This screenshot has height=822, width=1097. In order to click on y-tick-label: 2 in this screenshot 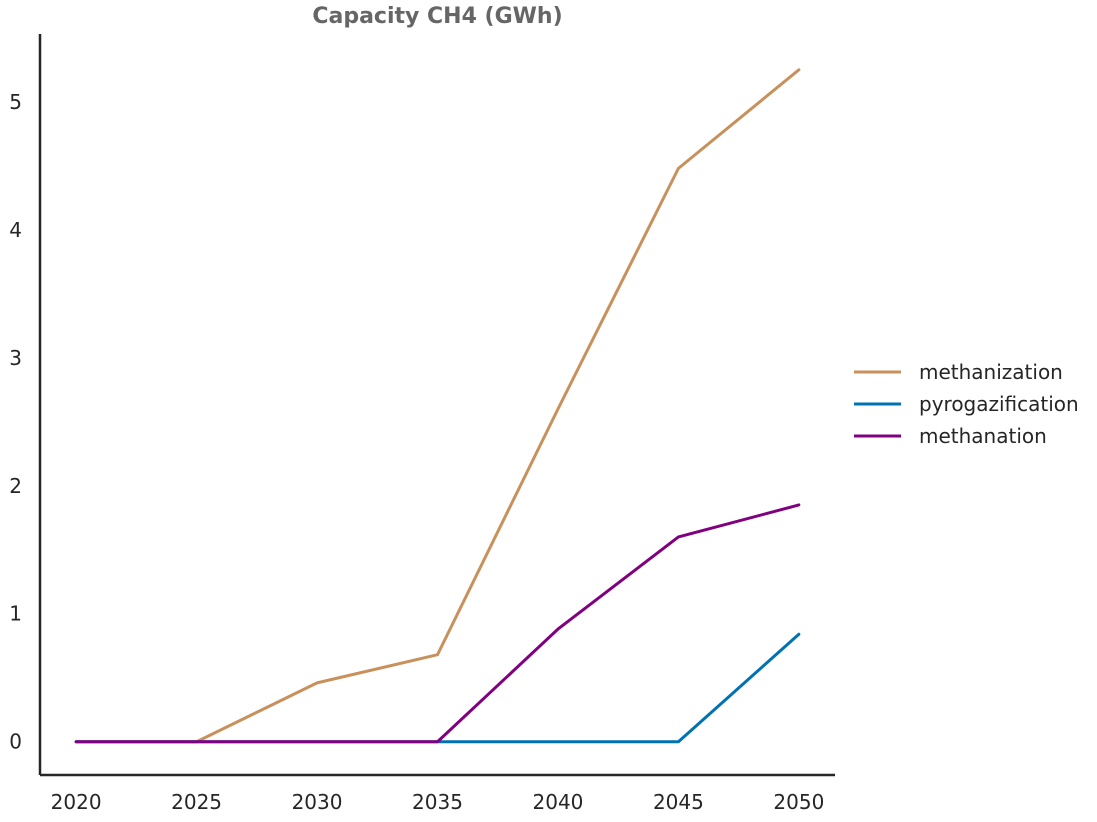, I will do `click(15, 486)`.